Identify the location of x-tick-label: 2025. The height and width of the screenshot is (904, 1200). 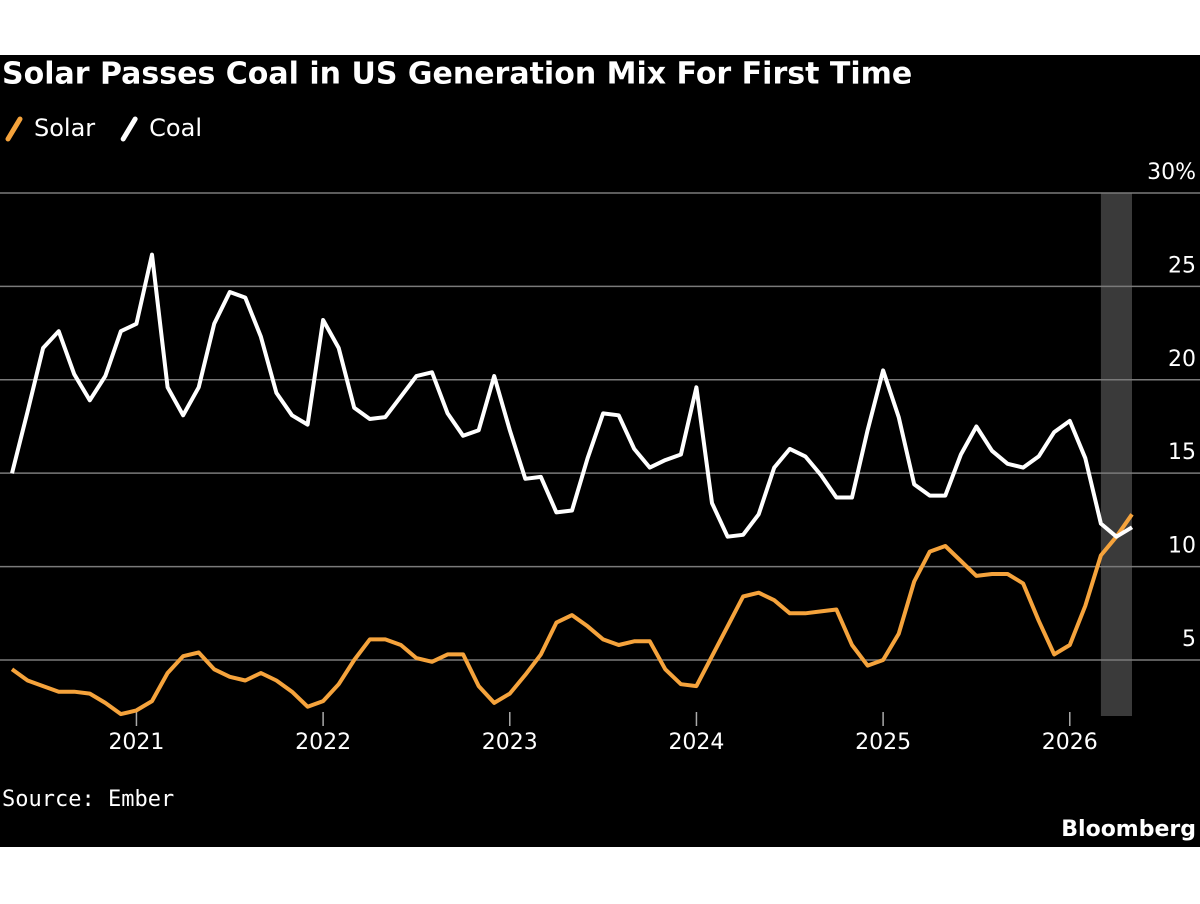
(883, 742).